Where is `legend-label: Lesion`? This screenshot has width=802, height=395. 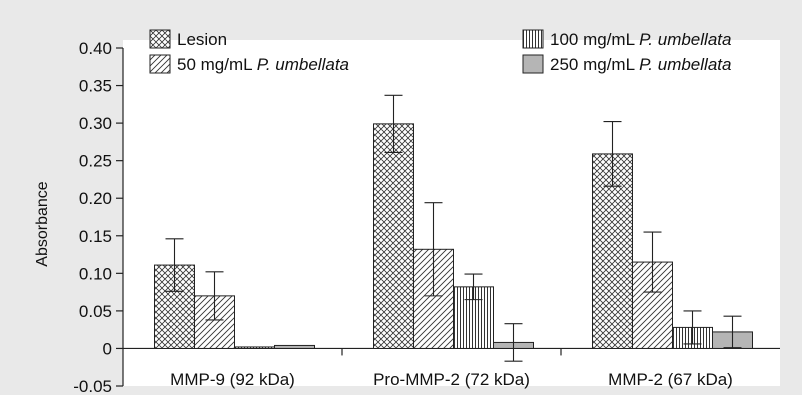 legend-label: Lesion is located at coordinates (202, 39).